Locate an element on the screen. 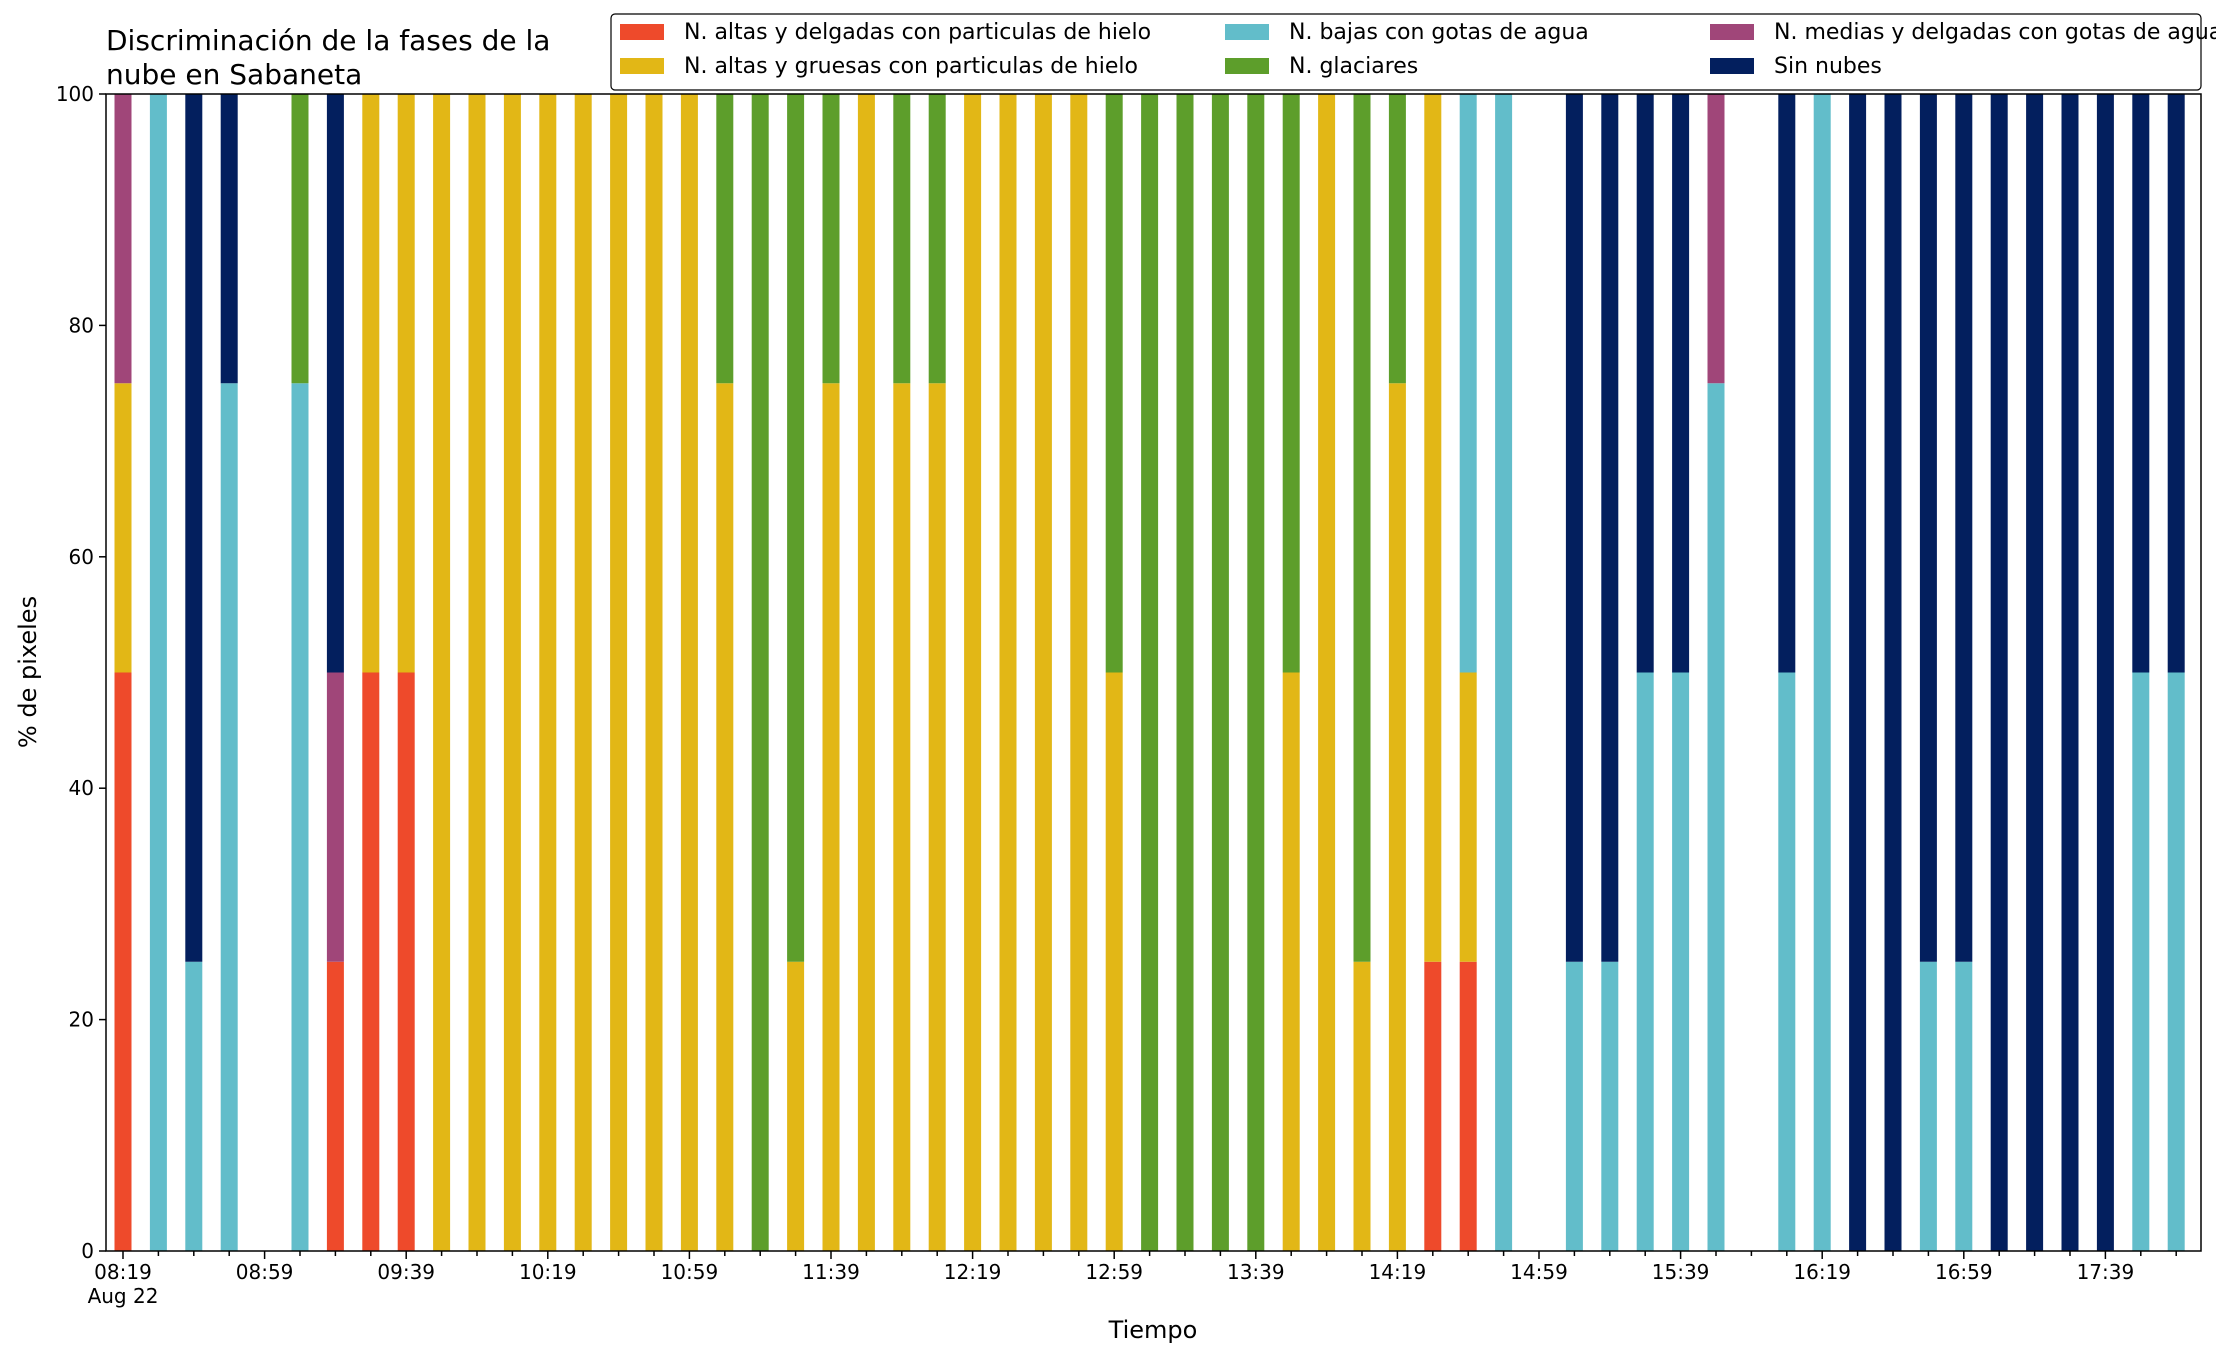 This screenshot has height=1355, width=2216. y-tick-label: 100 is located at coordinates (75, 94).